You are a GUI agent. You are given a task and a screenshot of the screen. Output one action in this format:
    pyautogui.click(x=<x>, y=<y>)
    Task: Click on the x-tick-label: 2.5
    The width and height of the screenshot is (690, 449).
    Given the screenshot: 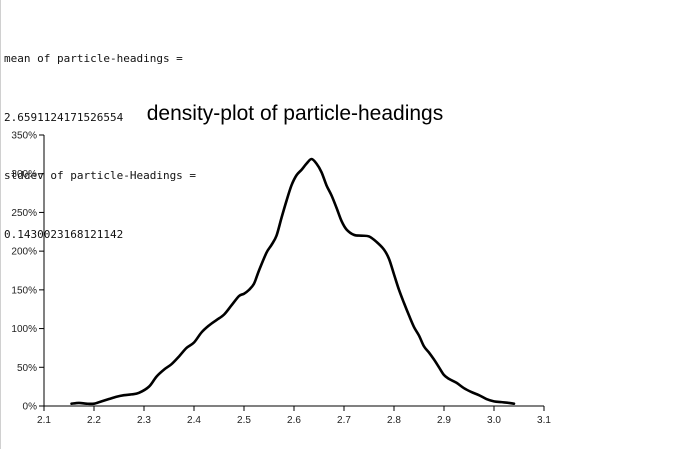 What is the action you would take?
    pyautogui.click(x=244, y=420)
    